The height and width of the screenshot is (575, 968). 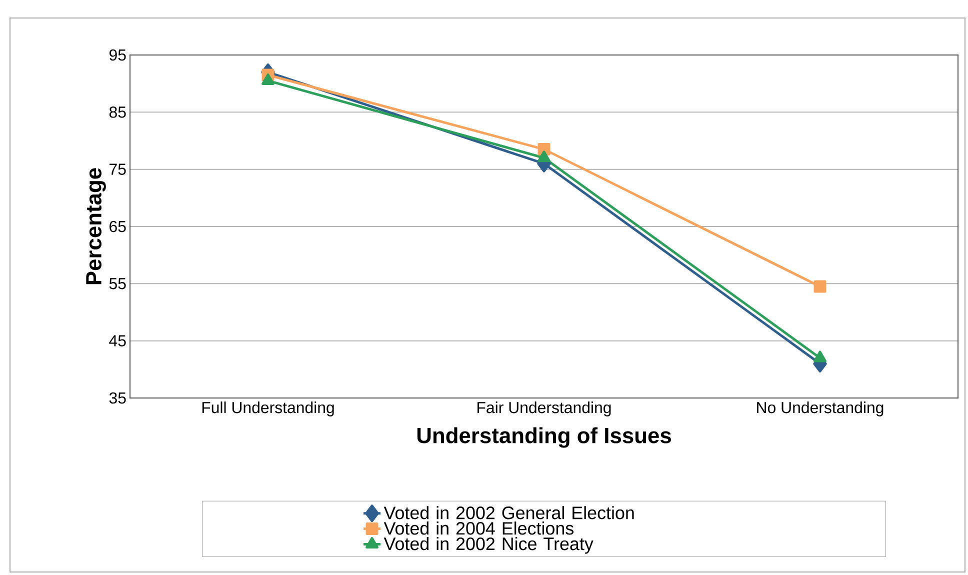 What do you see at coordinates (118, 55) in the screenshot?
I see `y-tick-label: 95` at bounding box center [118, 55].